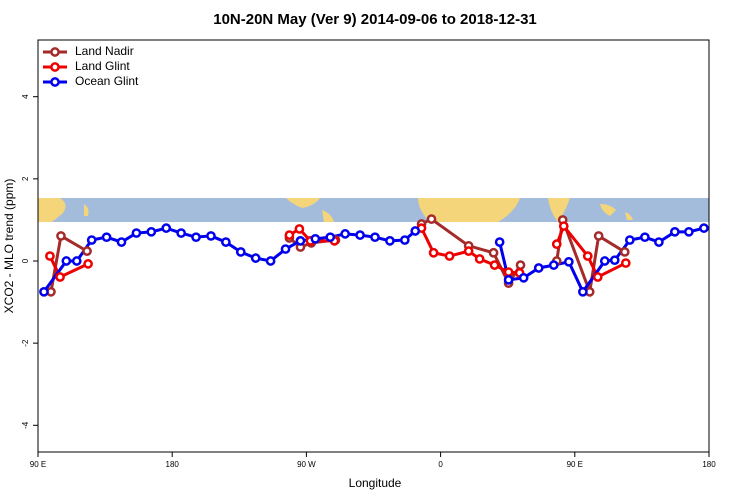  I want to click on x-tick-label: 90 W, so click(306, 464).